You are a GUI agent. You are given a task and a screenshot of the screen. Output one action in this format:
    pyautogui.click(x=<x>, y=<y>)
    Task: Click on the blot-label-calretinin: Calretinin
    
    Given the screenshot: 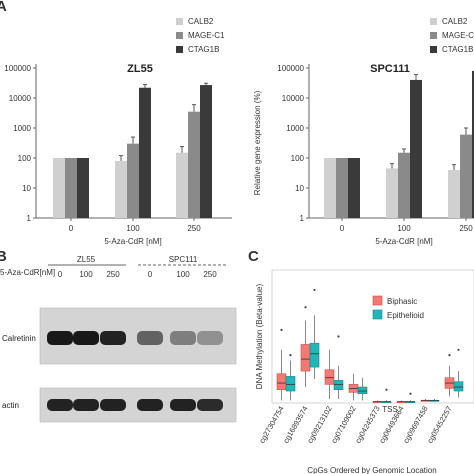 What is the action you would take?
    pyautogui.click(x=19, y=338)
    